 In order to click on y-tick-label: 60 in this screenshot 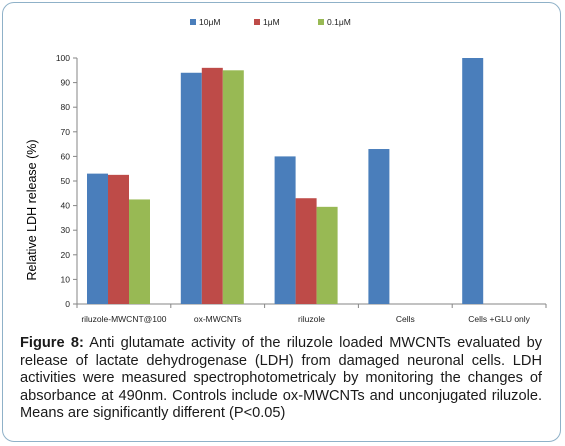, I will do `click(66, 156)`.